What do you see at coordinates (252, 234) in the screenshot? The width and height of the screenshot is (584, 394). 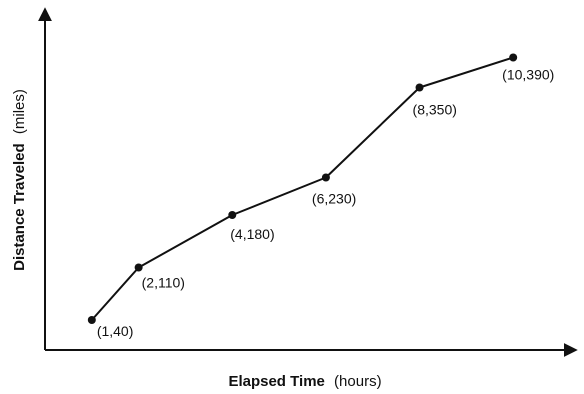 I see `data-label: (4,180)` at bounding box center [252, 234].